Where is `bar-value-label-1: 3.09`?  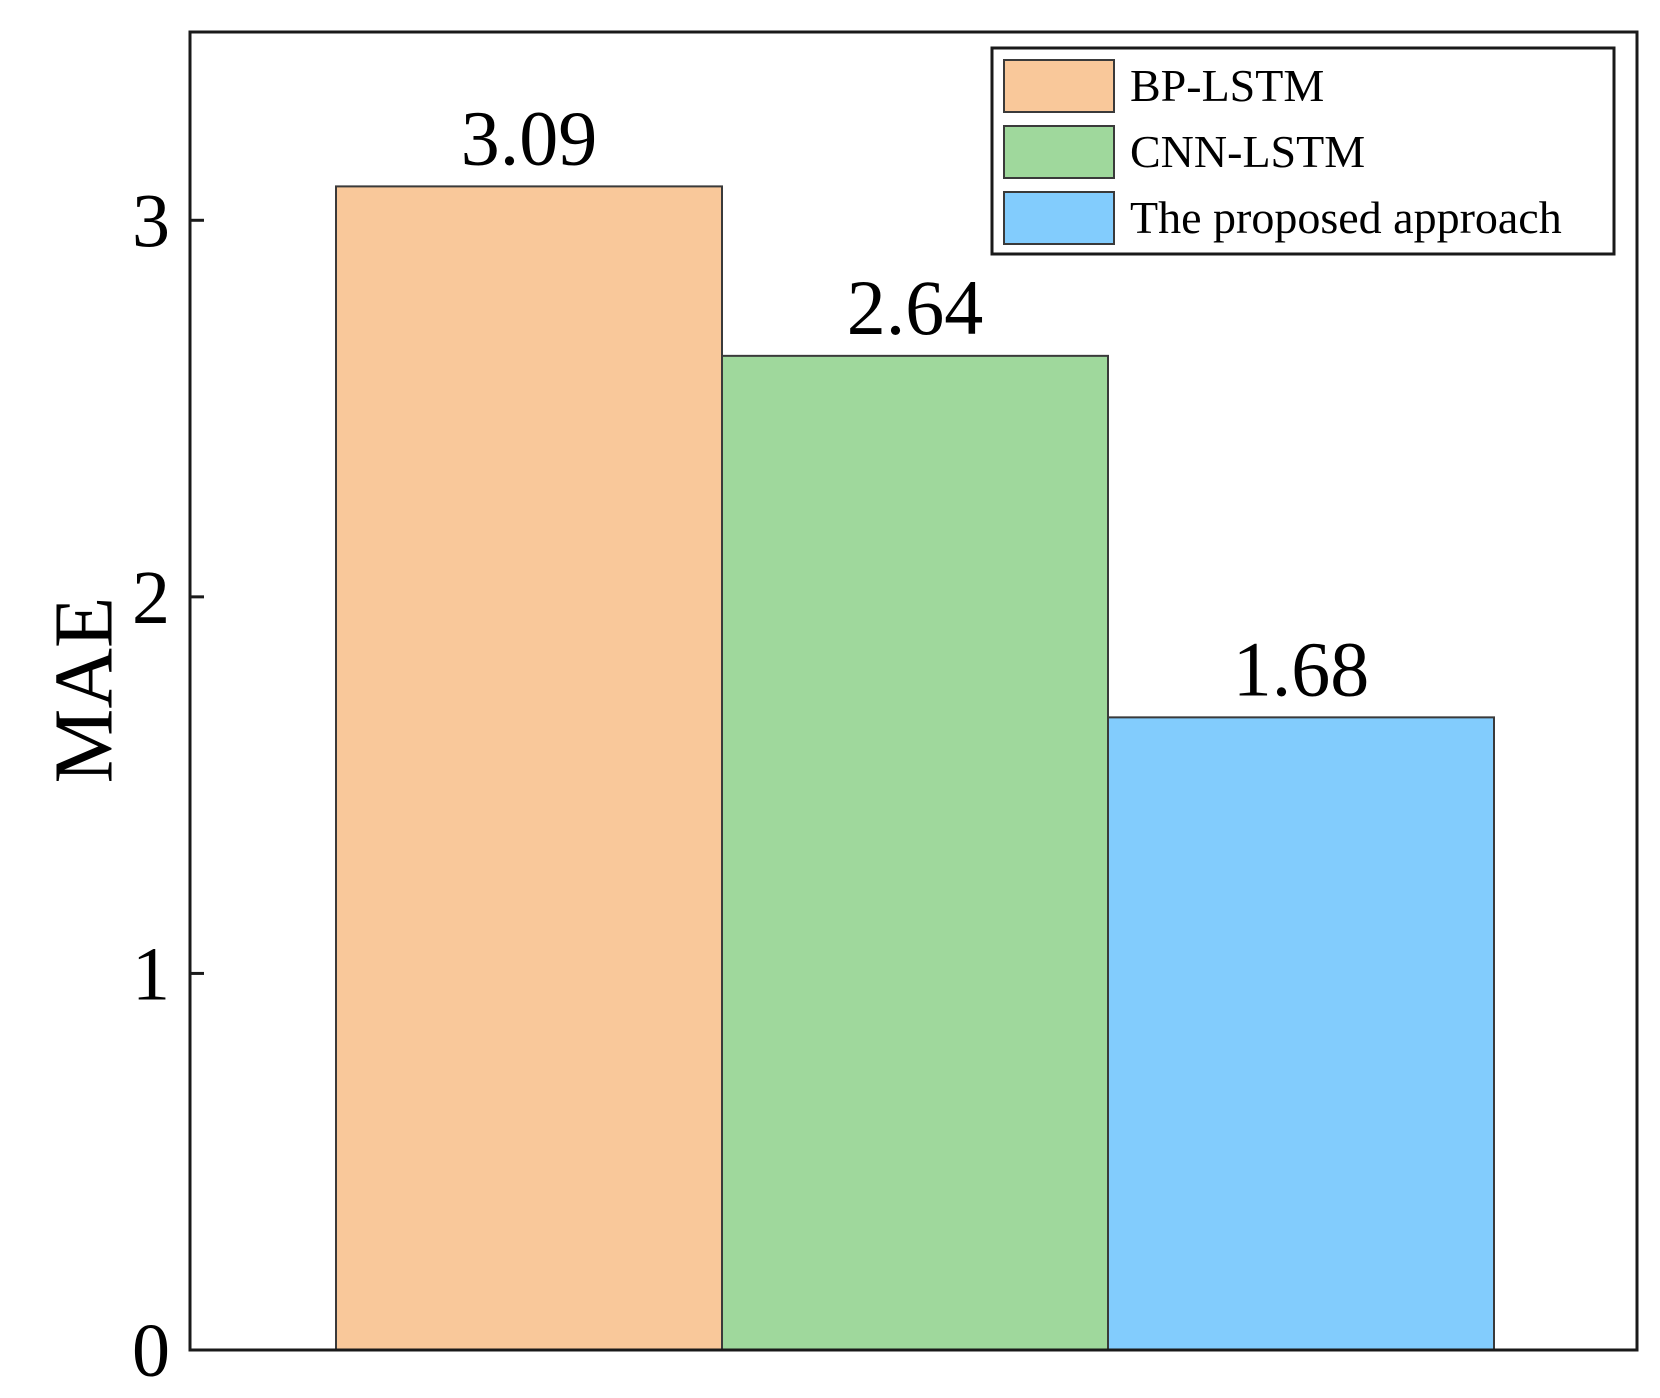 bar-value-label-1: 3.09 is located at coordinates (529, 137).